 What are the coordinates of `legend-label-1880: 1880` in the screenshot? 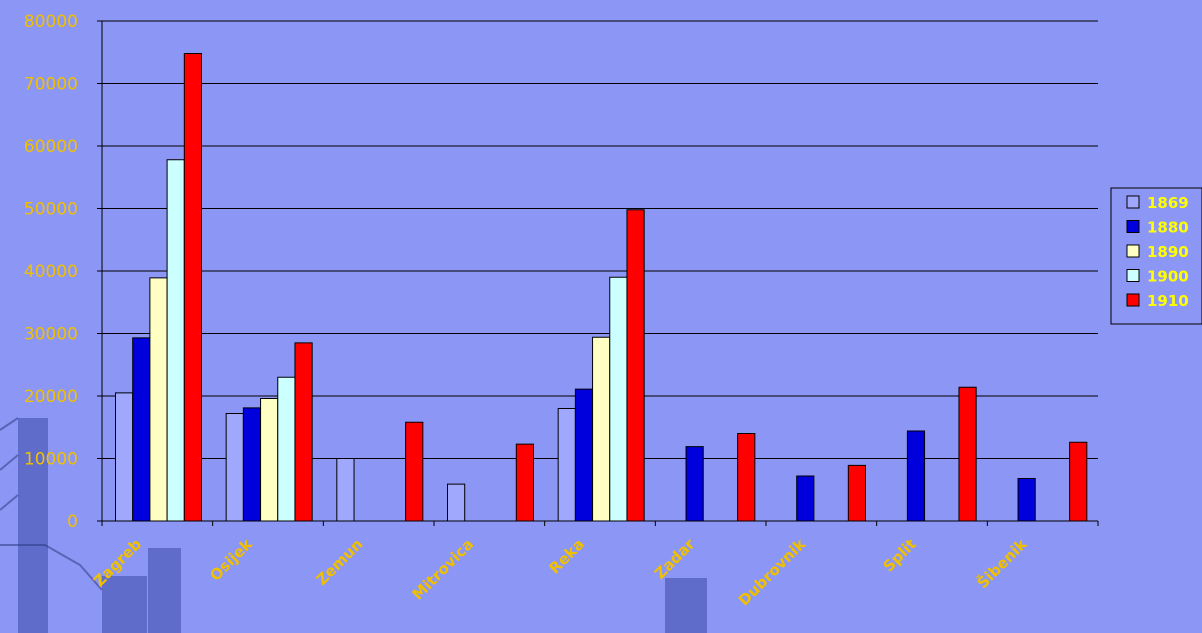 It's located at (1168, 228).